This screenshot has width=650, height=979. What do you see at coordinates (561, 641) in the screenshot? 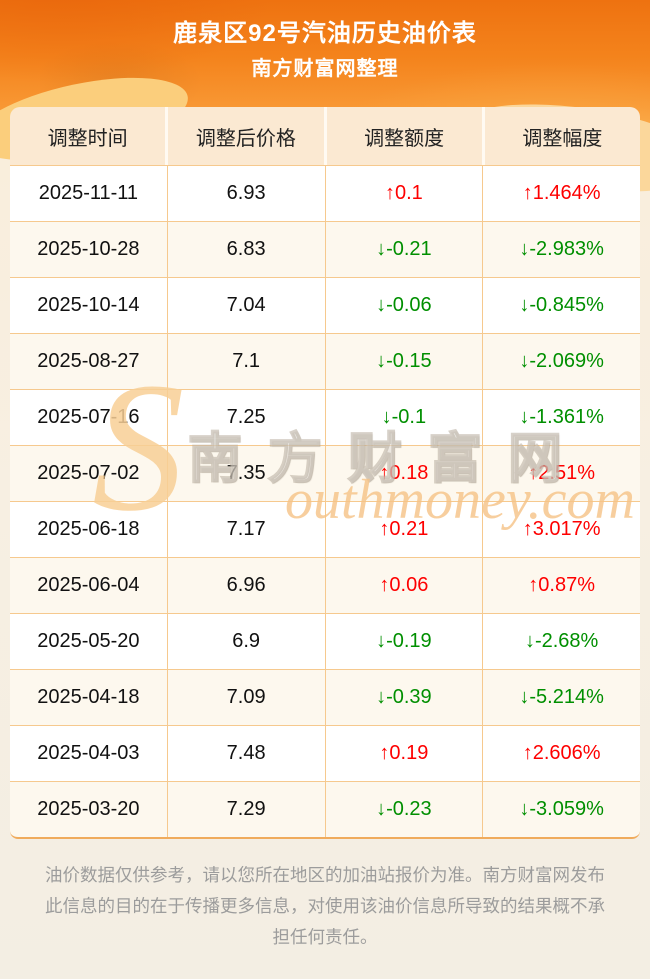
I see `cell-percent: ↓-2.68%` at bounding box center [561, 641].